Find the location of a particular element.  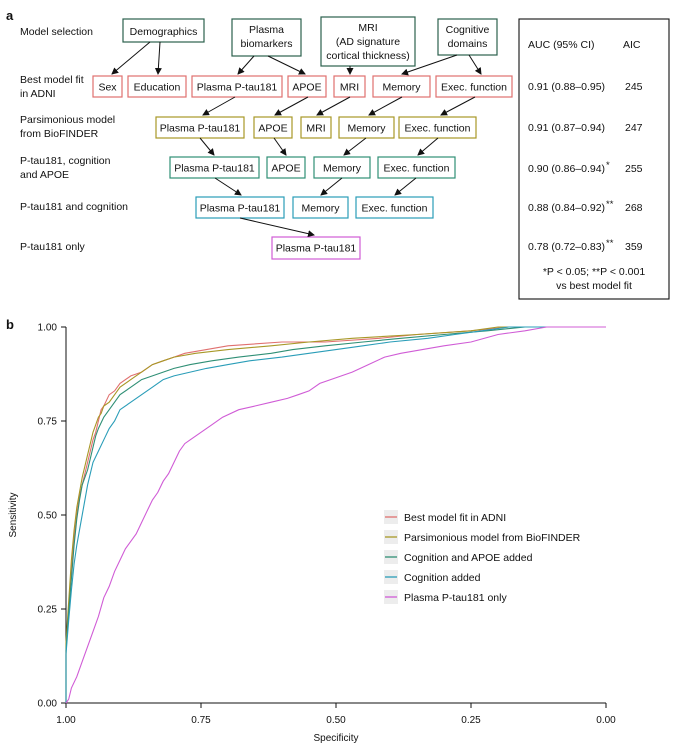

auc-row-5-significance: ** is located at coordinates (610, 243).